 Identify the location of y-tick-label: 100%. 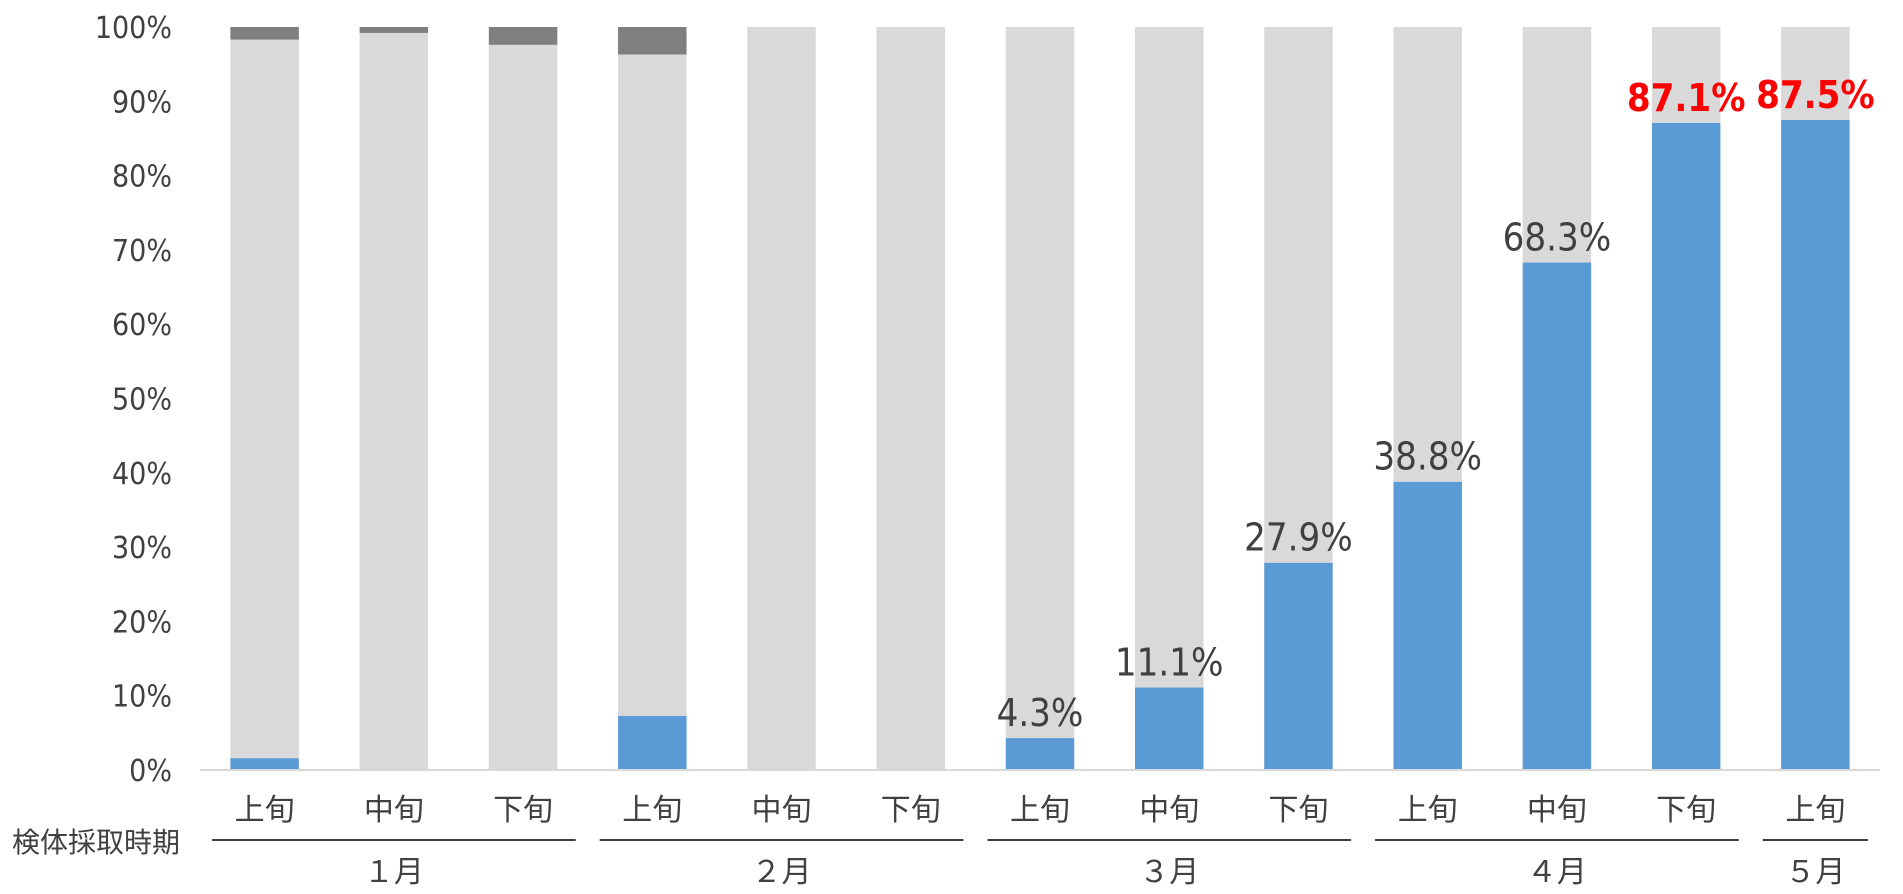
(133, 28).